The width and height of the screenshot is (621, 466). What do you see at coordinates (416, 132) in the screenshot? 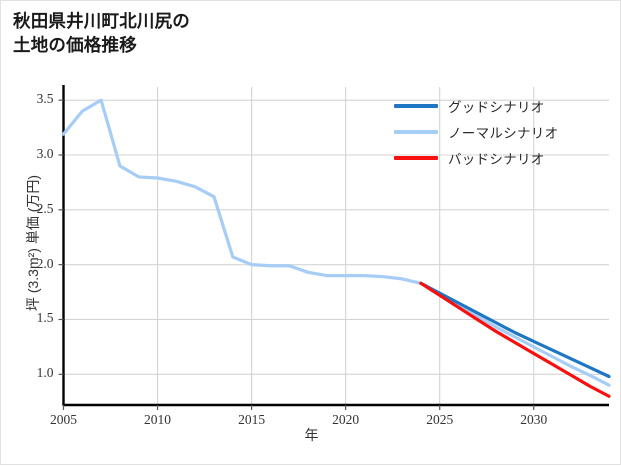
I see `legend-swatch-normal` at bounding box center [416, 132].